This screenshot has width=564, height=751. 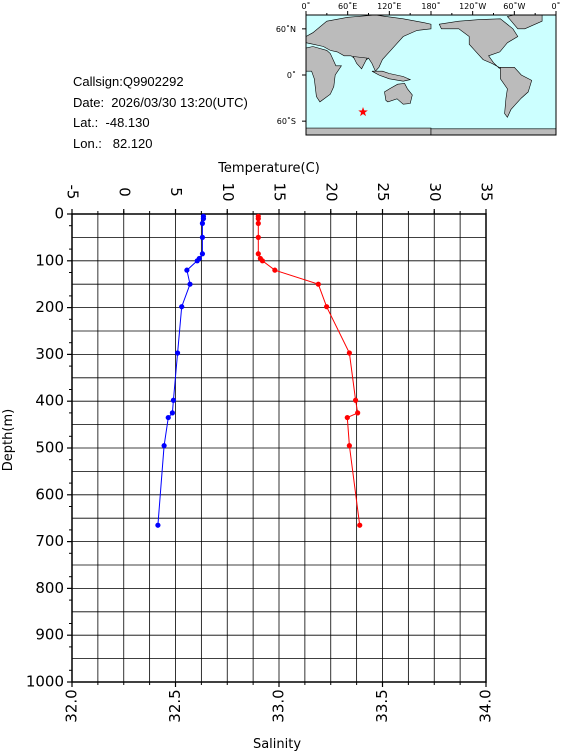 I want to click on depth-tick-label: 800, so click(x=49, y=588).